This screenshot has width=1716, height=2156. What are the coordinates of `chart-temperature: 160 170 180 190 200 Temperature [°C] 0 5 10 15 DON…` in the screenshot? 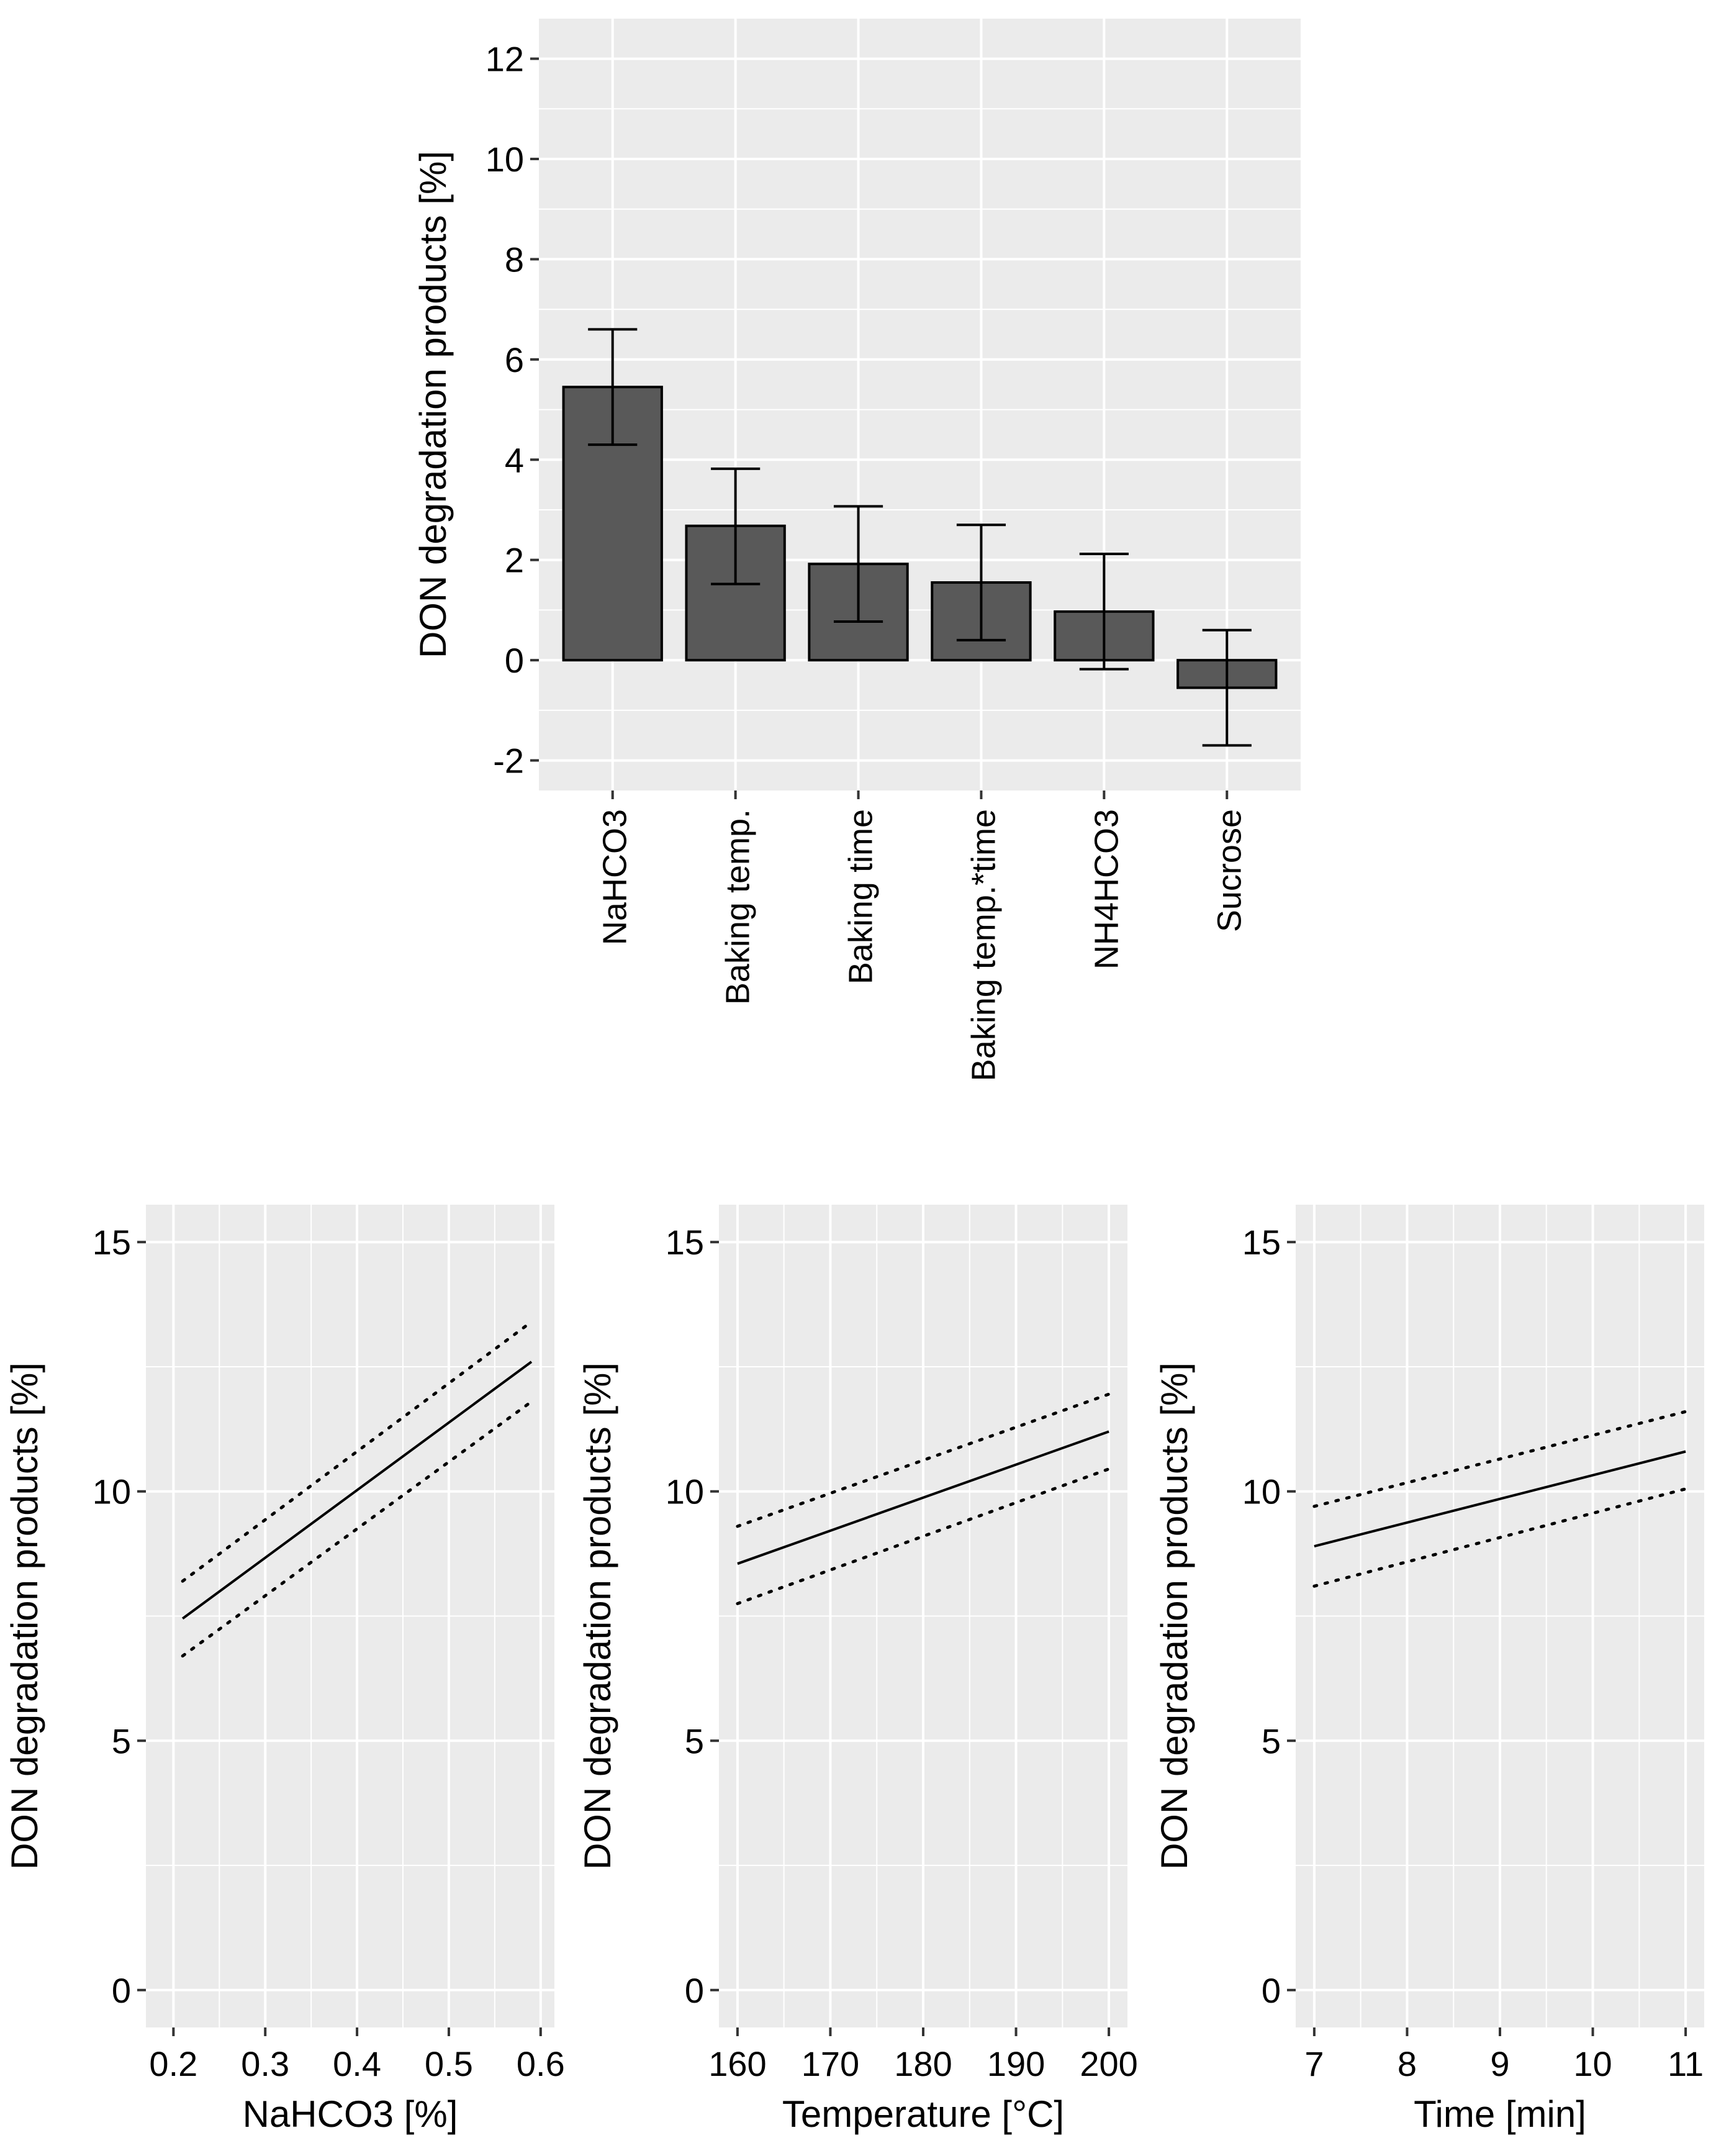 It's located at (857, 1670).